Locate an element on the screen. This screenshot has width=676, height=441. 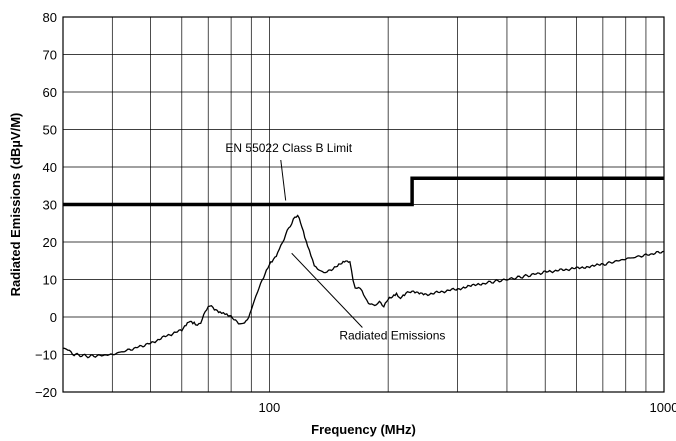
y-tick-label: 40 is located at coordinates (50, 167).